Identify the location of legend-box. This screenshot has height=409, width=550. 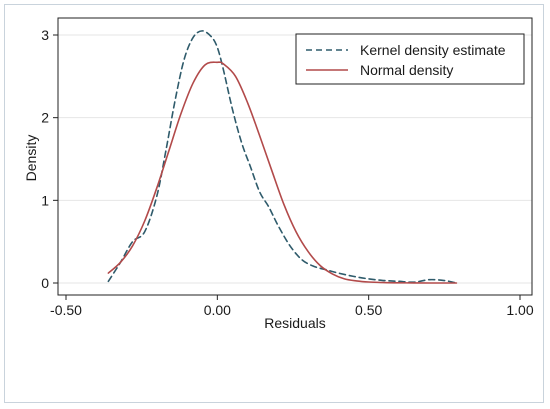
(410, 59).